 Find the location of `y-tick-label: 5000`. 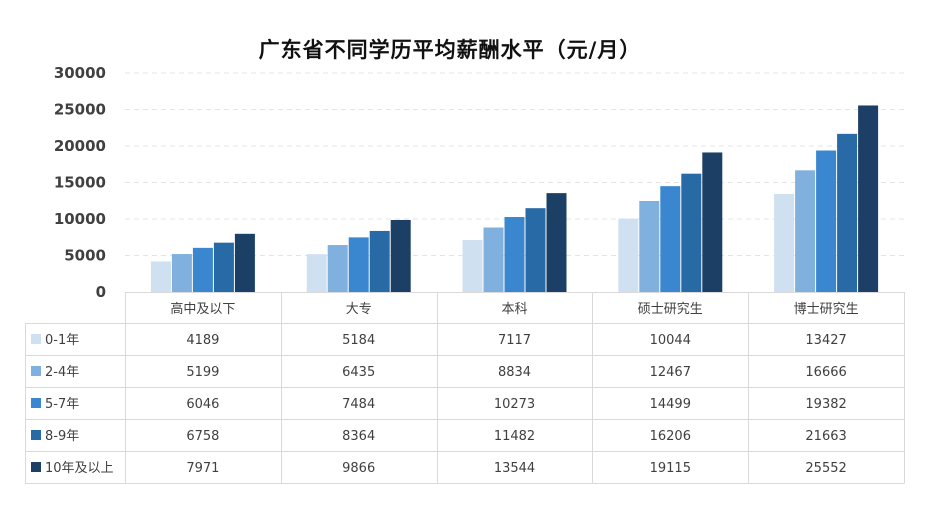

y-tick-label: 5000 is located at coordinates (85, 256).